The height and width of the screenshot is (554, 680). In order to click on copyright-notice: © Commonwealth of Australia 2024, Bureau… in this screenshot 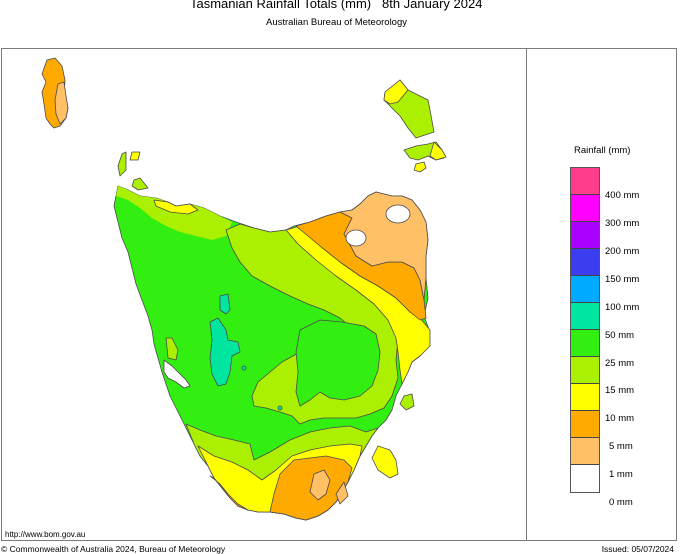, I will do `click(113, 549)`.